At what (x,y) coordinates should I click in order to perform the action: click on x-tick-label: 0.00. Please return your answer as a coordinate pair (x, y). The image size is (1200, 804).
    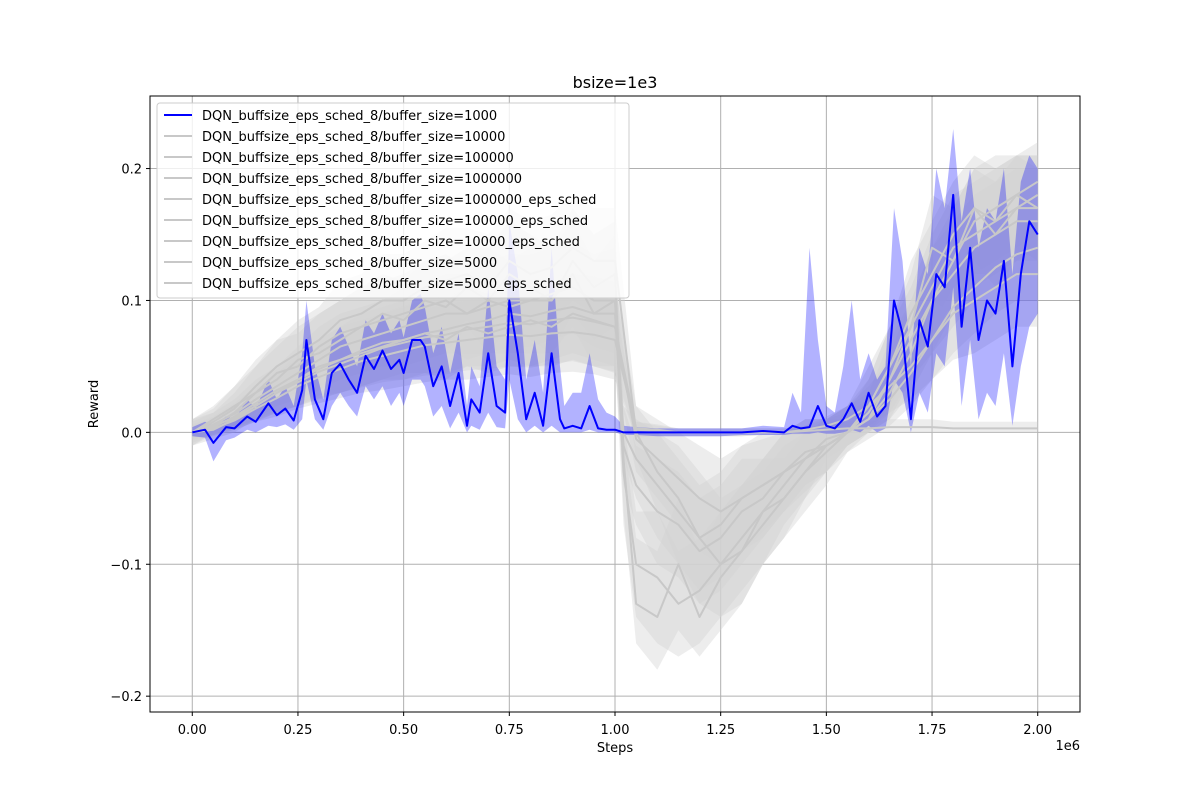
    Looking at the image, I should click on (192, 730).